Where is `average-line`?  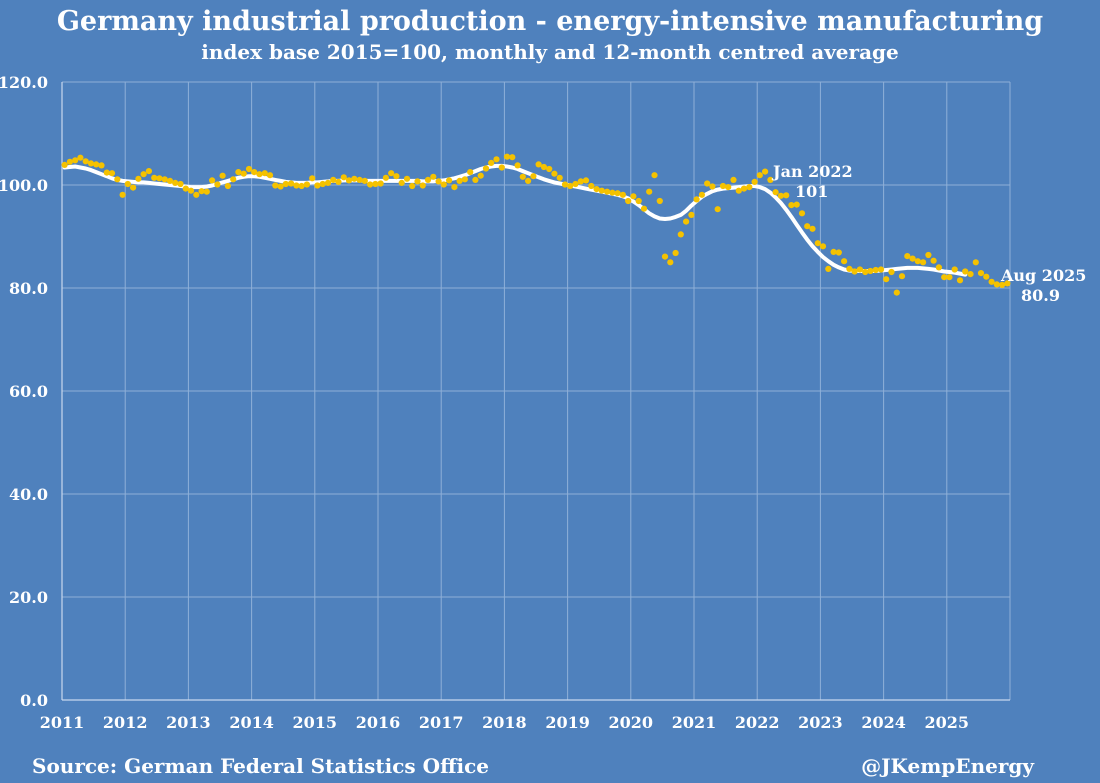 average-line is located at coordinates (515, 220).